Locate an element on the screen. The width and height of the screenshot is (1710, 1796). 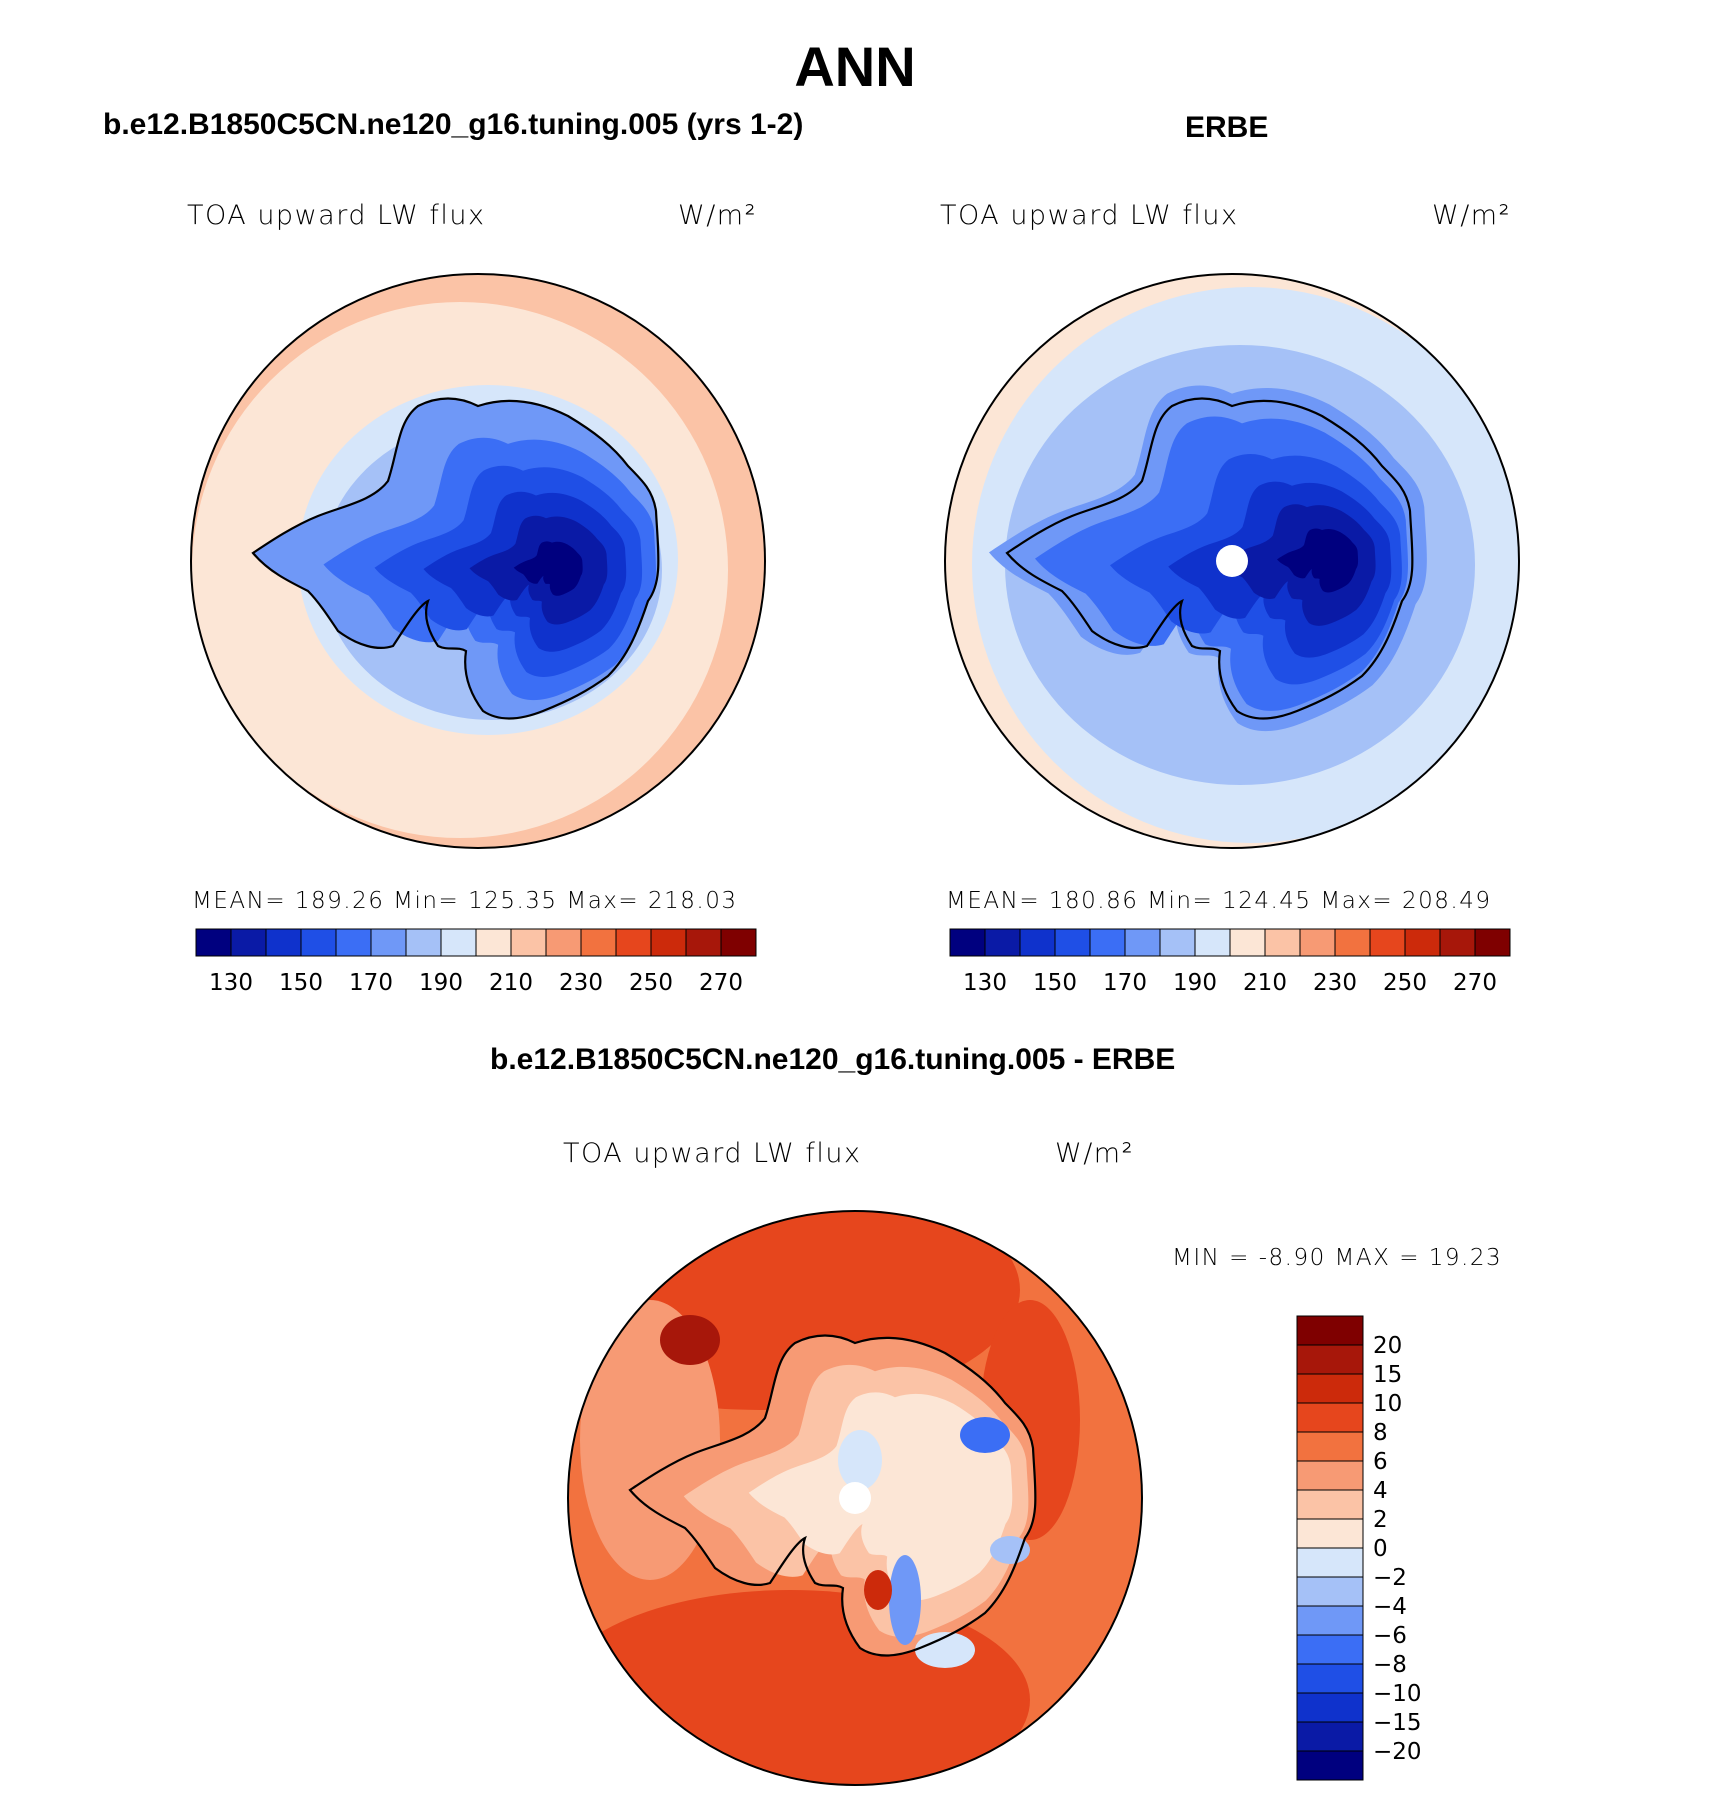
obs-map is located at coordinates (1232, 561).